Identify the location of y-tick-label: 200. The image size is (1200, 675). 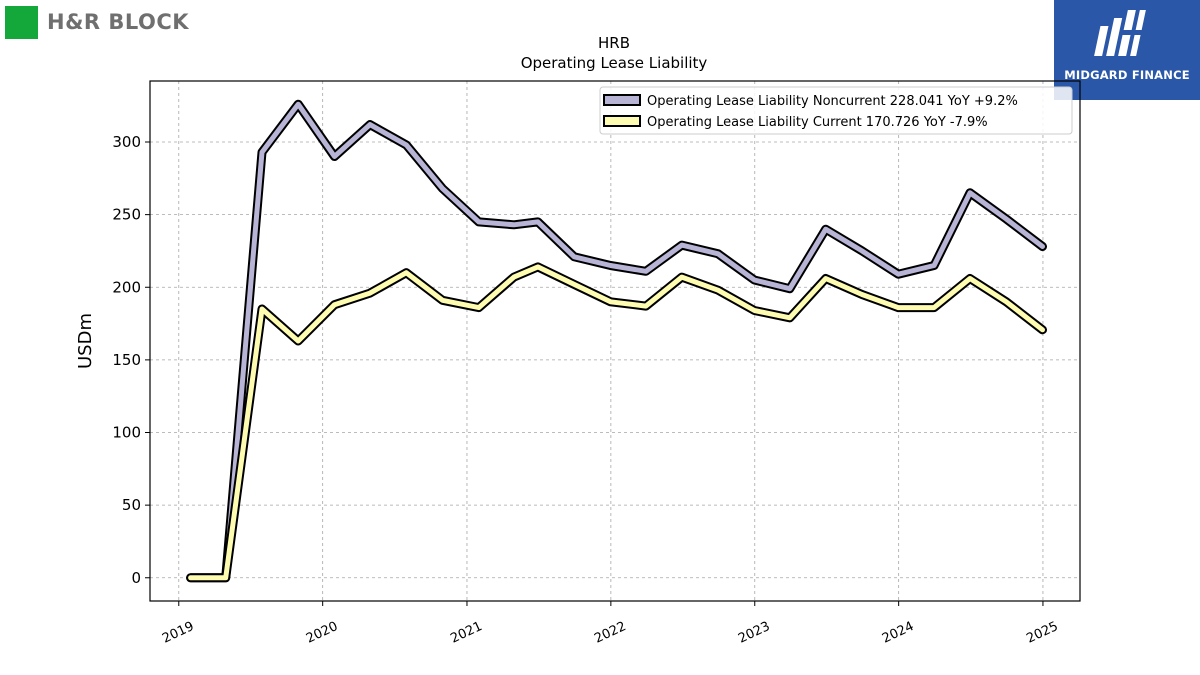
(126, 287).